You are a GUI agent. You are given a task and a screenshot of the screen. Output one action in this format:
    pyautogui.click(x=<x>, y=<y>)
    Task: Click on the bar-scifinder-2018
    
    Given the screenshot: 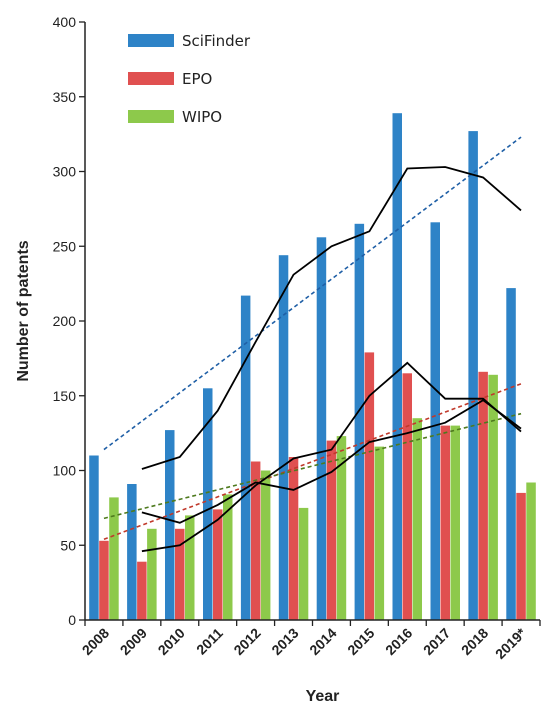 What is the action you would take?
    pyautogui.click(x=473, y=375)
    